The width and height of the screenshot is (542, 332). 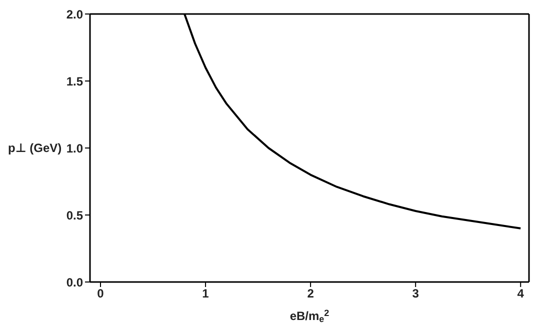 What do you see at coordinates (206, 293) in the screenshot?
I see `x-tick-label: 1` at bounding box center [206, 293].